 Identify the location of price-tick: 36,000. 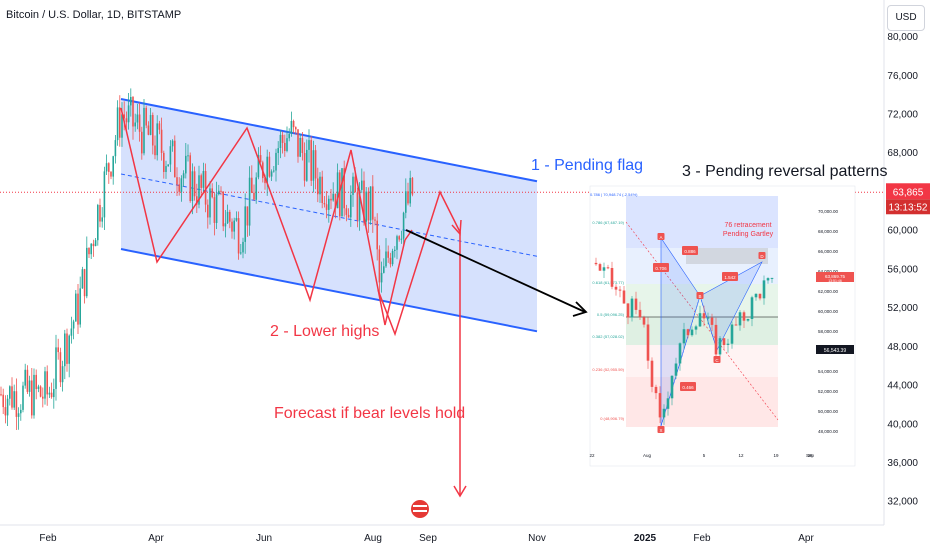
(902, 463).